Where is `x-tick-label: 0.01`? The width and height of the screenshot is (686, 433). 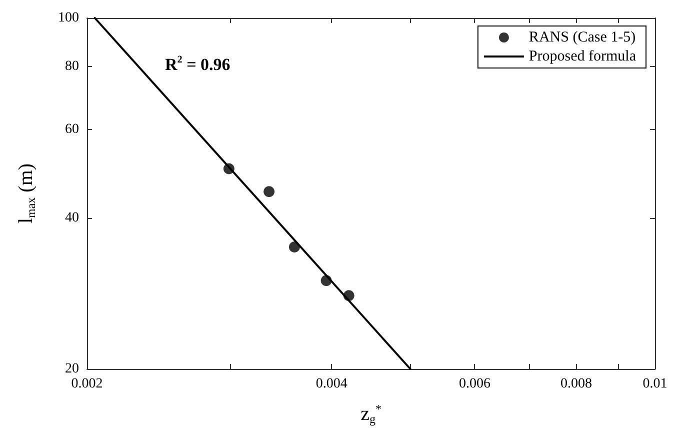
x-tick-label: 0.01 is located at coordinates (655, 384).